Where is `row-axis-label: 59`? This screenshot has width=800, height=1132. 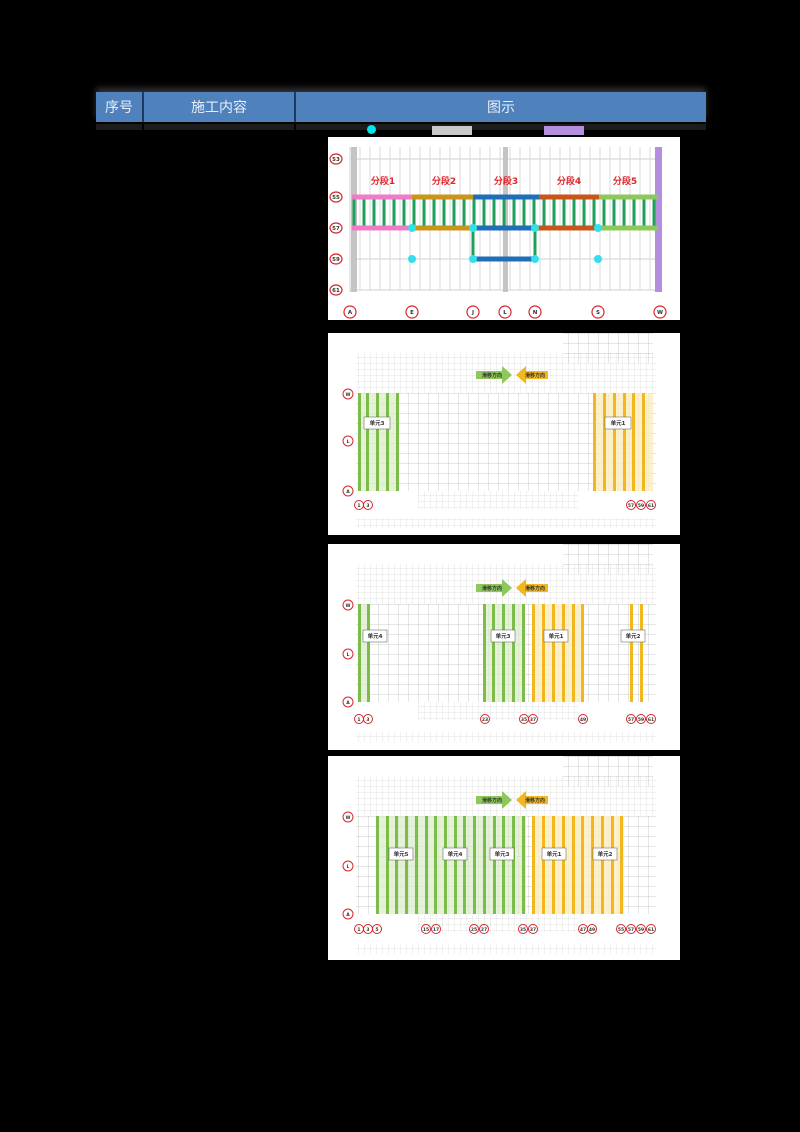
row-axis-label: 59 is located at coordinates (336, 260).